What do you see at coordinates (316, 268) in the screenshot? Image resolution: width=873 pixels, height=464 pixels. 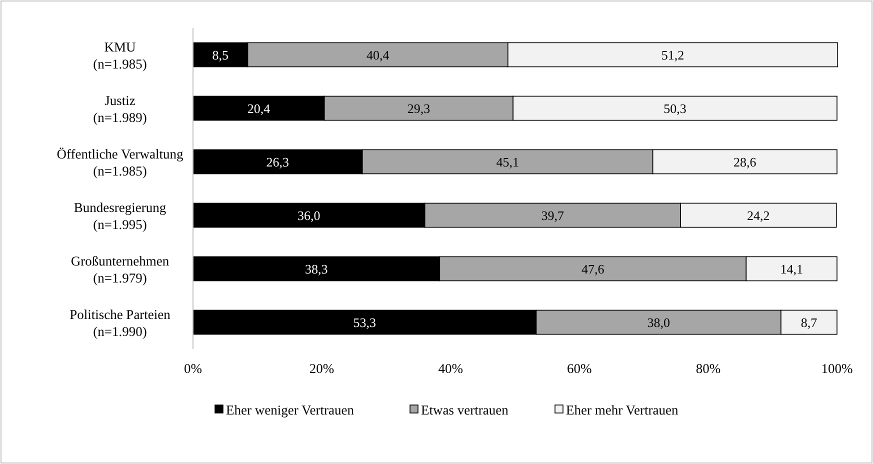 I see `data-label: 38,3` at bounding box center [316, 268].